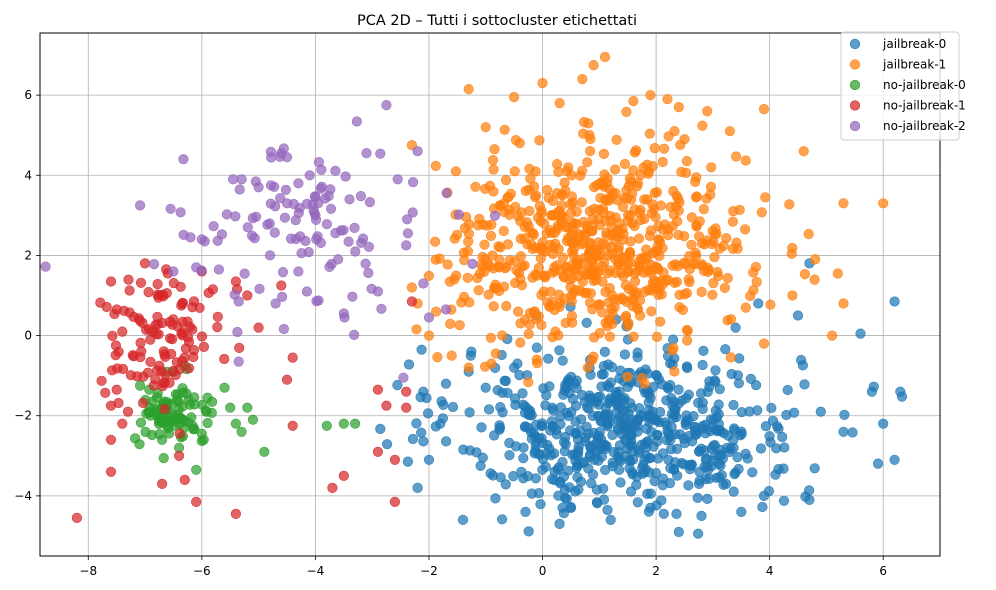  I want to click on legend-label: jailbreak-1, so click(914, 65).